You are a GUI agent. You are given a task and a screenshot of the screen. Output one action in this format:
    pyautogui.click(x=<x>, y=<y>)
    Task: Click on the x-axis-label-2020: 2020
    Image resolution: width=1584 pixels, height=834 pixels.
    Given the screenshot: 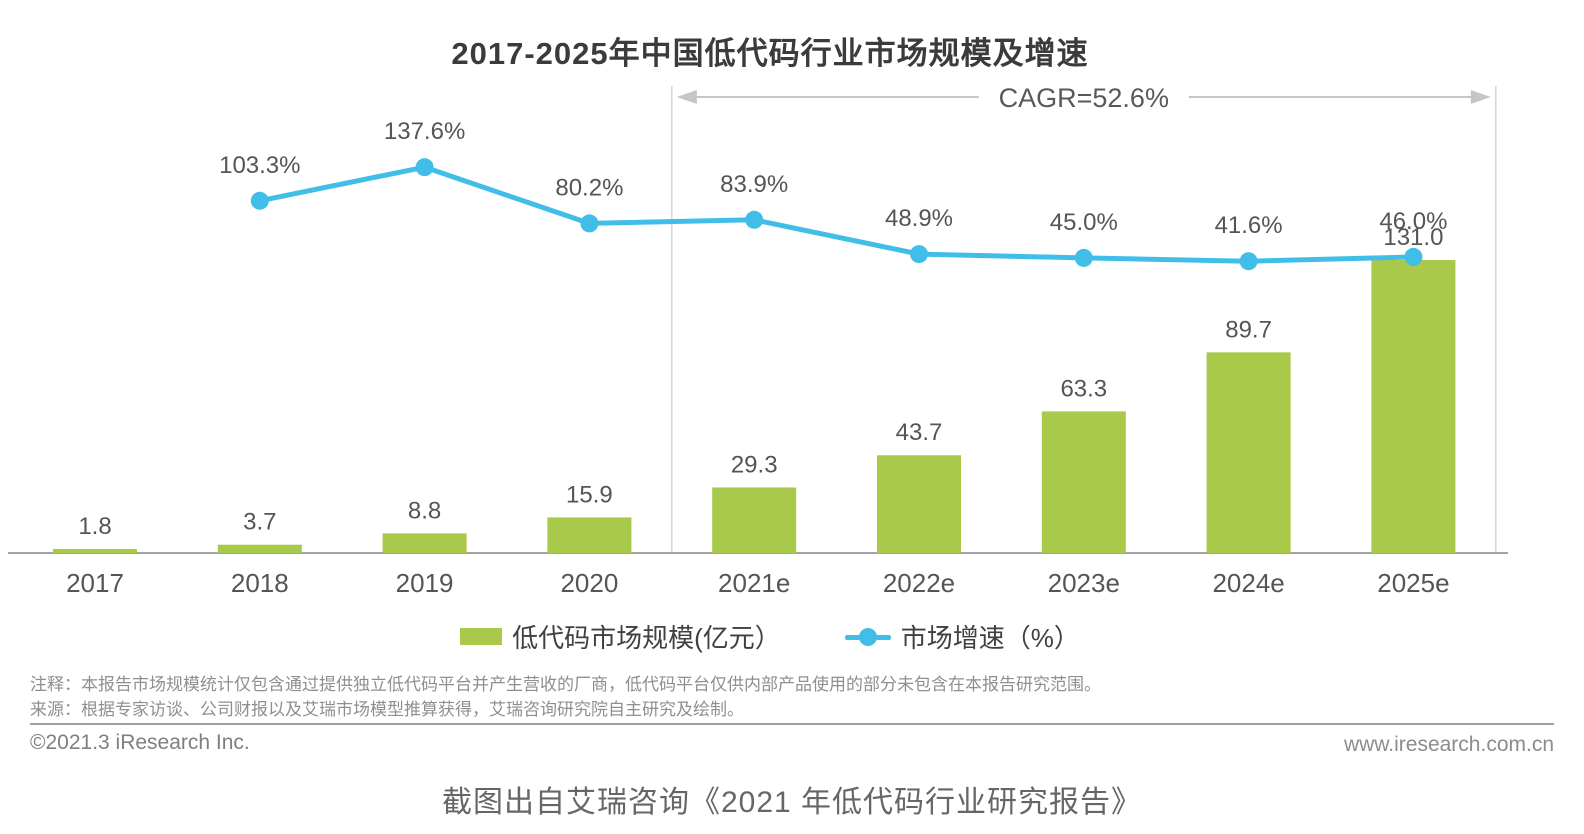 What is the action you would take?
    pyautogui.click(x=589, y=583)
    